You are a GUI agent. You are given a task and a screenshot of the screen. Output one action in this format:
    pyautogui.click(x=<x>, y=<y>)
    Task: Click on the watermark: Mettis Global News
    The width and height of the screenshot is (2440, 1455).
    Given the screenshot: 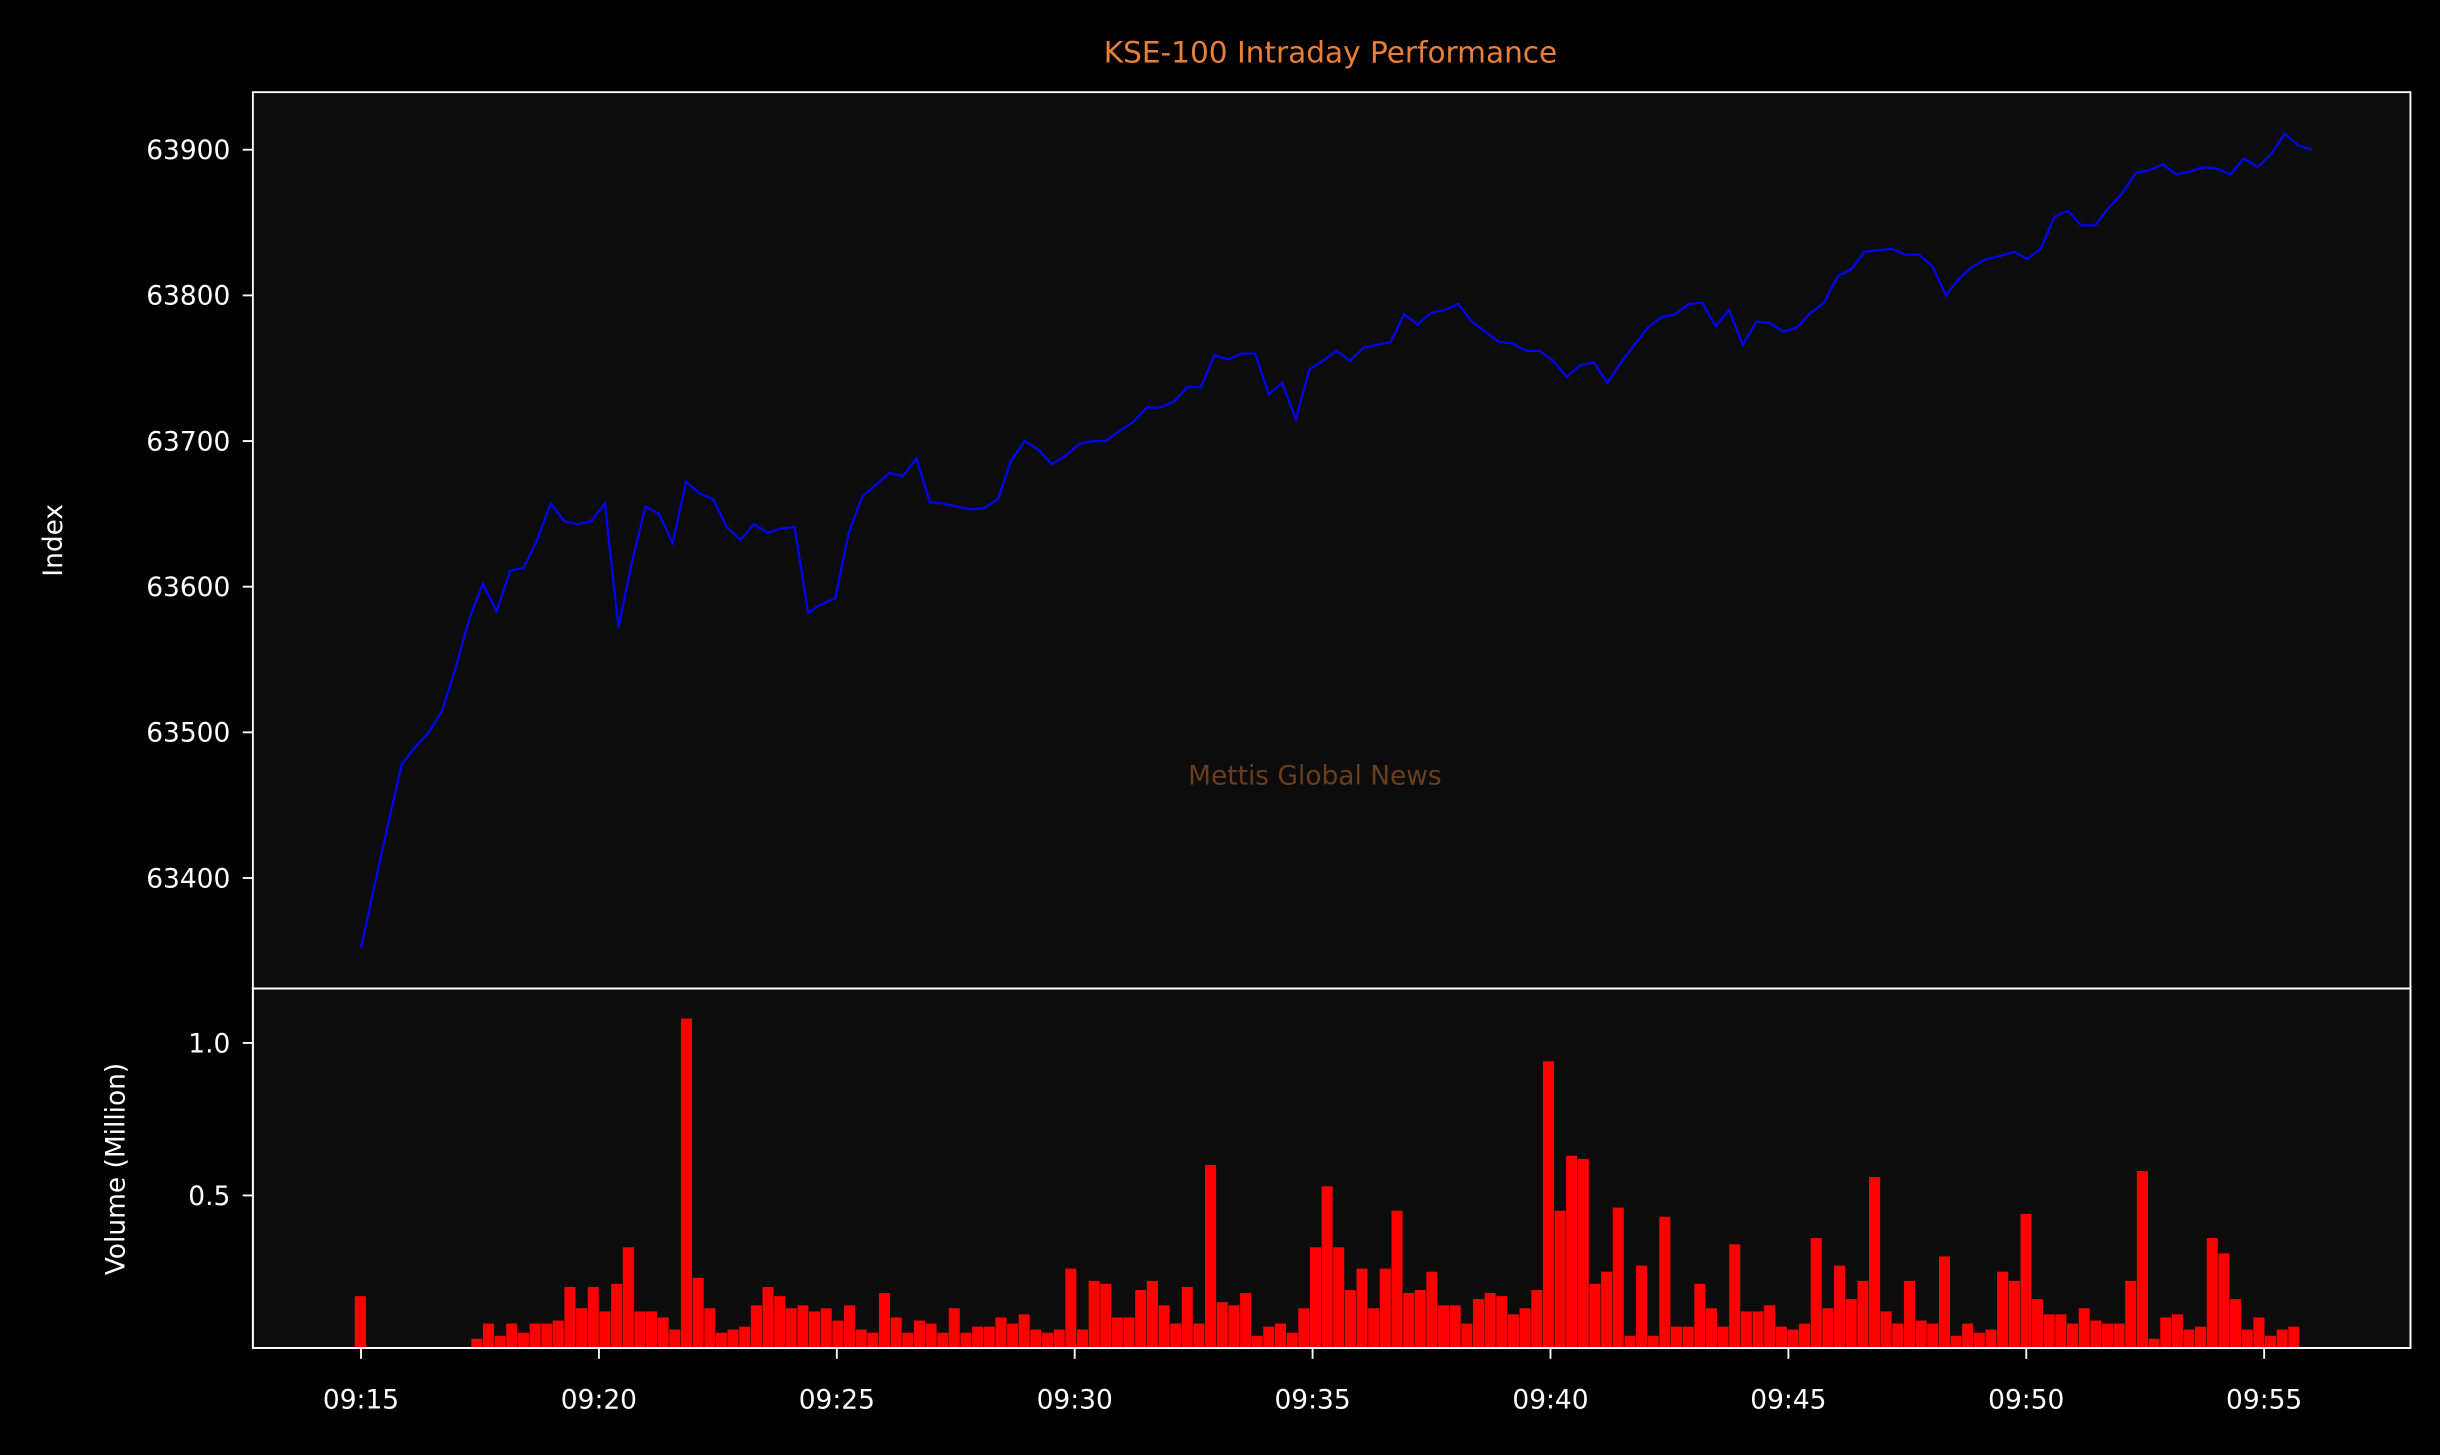 What is the action you would take?
    pyautogui.click(x=1315, y=776)
    